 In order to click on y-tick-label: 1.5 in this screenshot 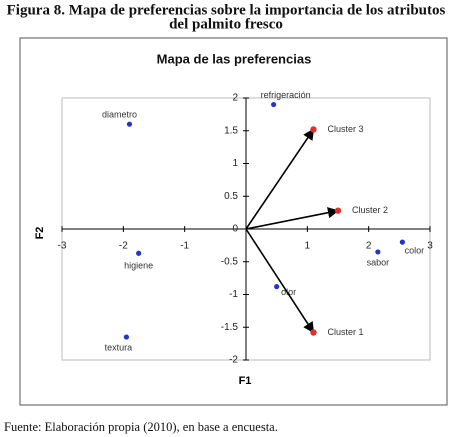, I will do `click(231, 130)`.